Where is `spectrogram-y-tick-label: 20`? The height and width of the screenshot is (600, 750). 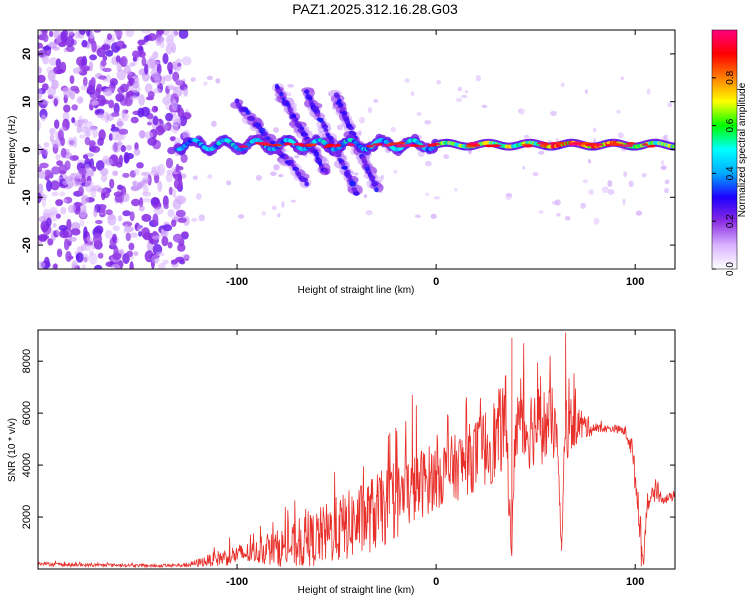 spectrogram-y-tick-label: 20 is located at coordinates (27, 54).